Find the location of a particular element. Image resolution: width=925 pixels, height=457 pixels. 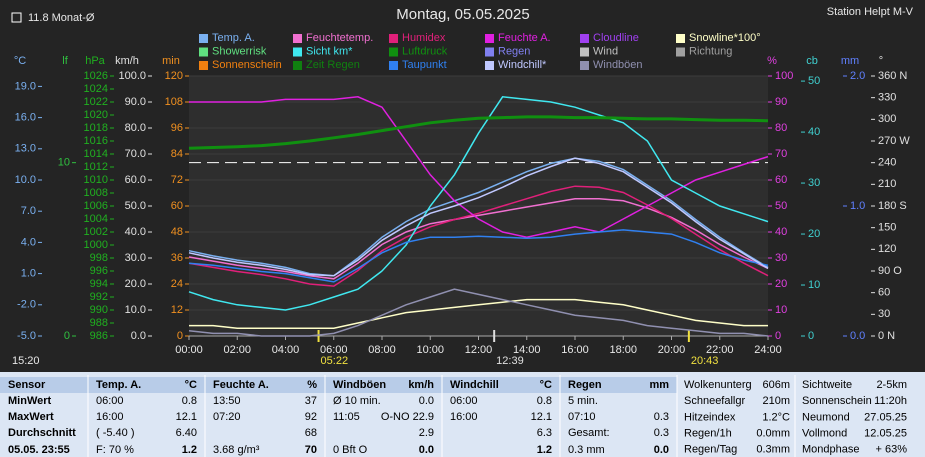

axis-unit: % is located at coordinates (772, 61).